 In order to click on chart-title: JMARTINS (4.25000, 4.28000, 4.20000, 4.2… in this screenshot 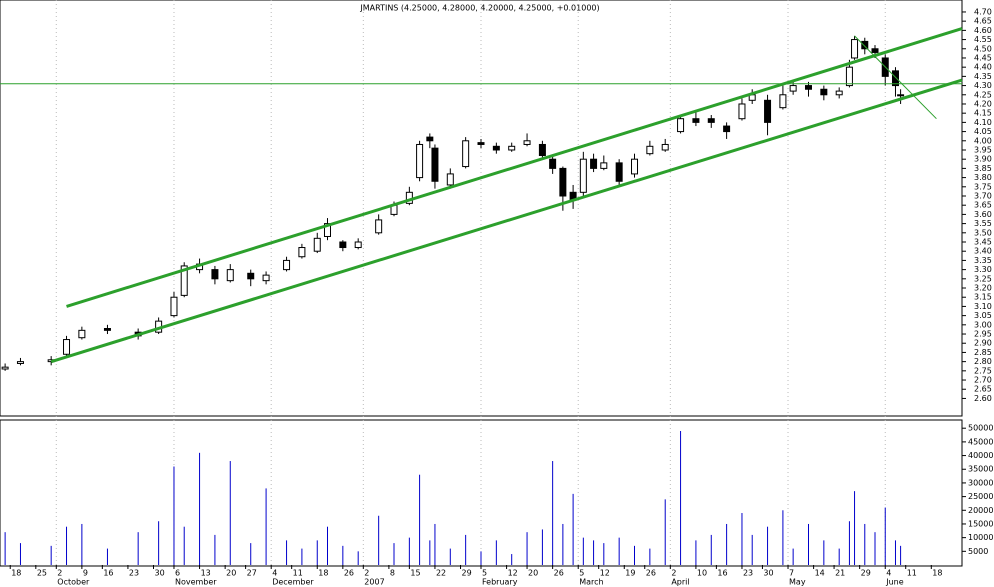, I will do `click(479, 8)`.